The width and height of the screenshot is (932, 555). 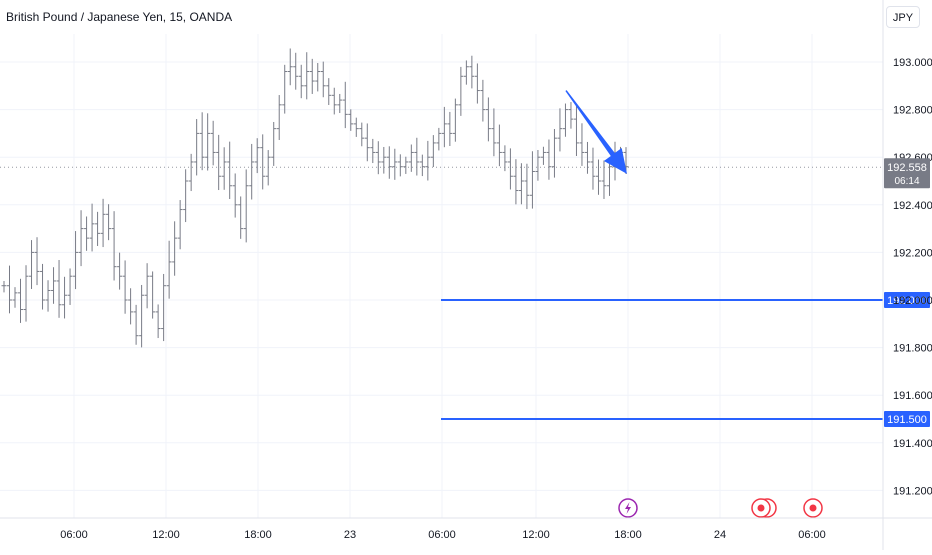 I want to click on lightning-glyph, so click(x=628, y=508).